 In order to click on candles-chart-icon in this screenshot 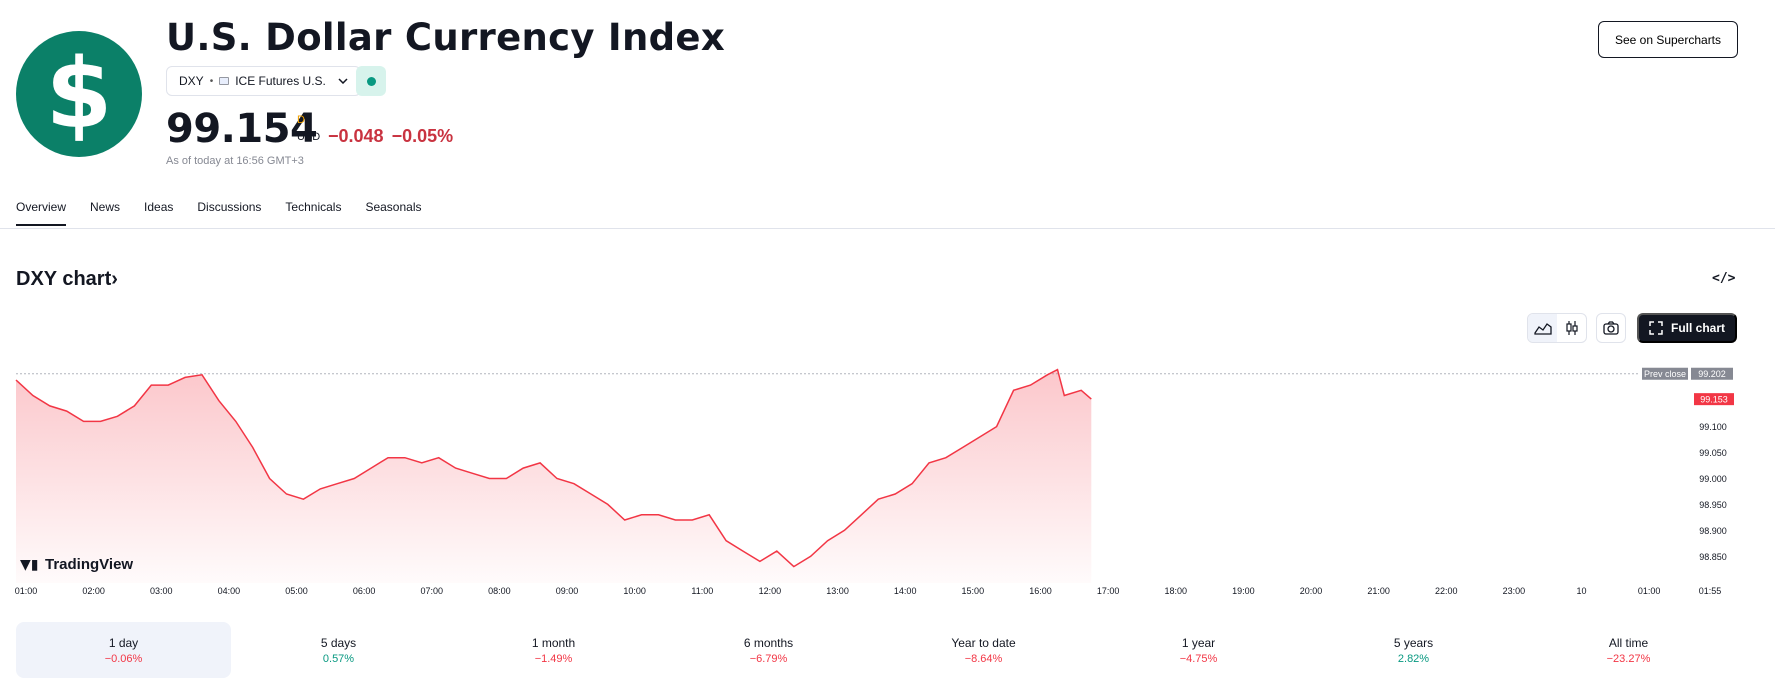, I will do `click(1571, 328)`.